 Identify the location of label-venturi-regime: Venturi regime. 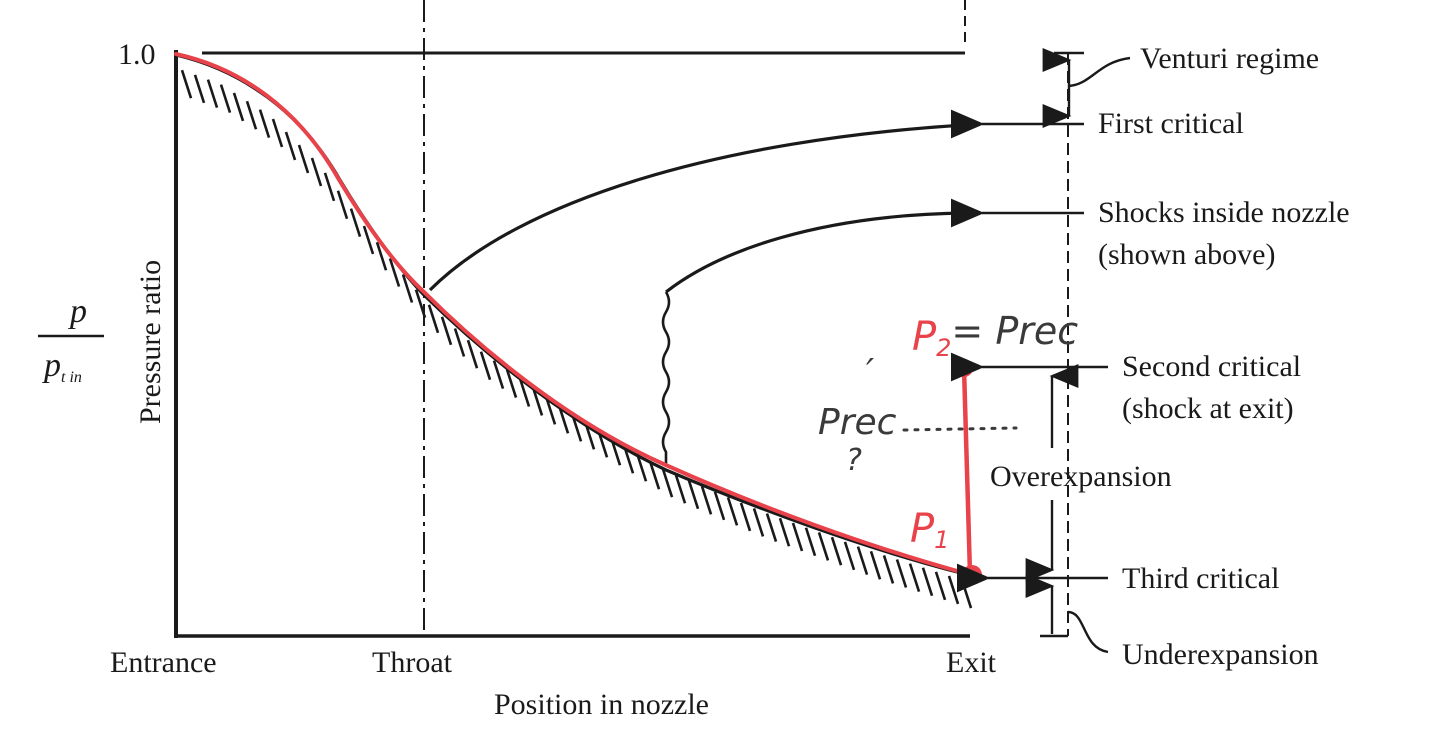
(1229, 58).